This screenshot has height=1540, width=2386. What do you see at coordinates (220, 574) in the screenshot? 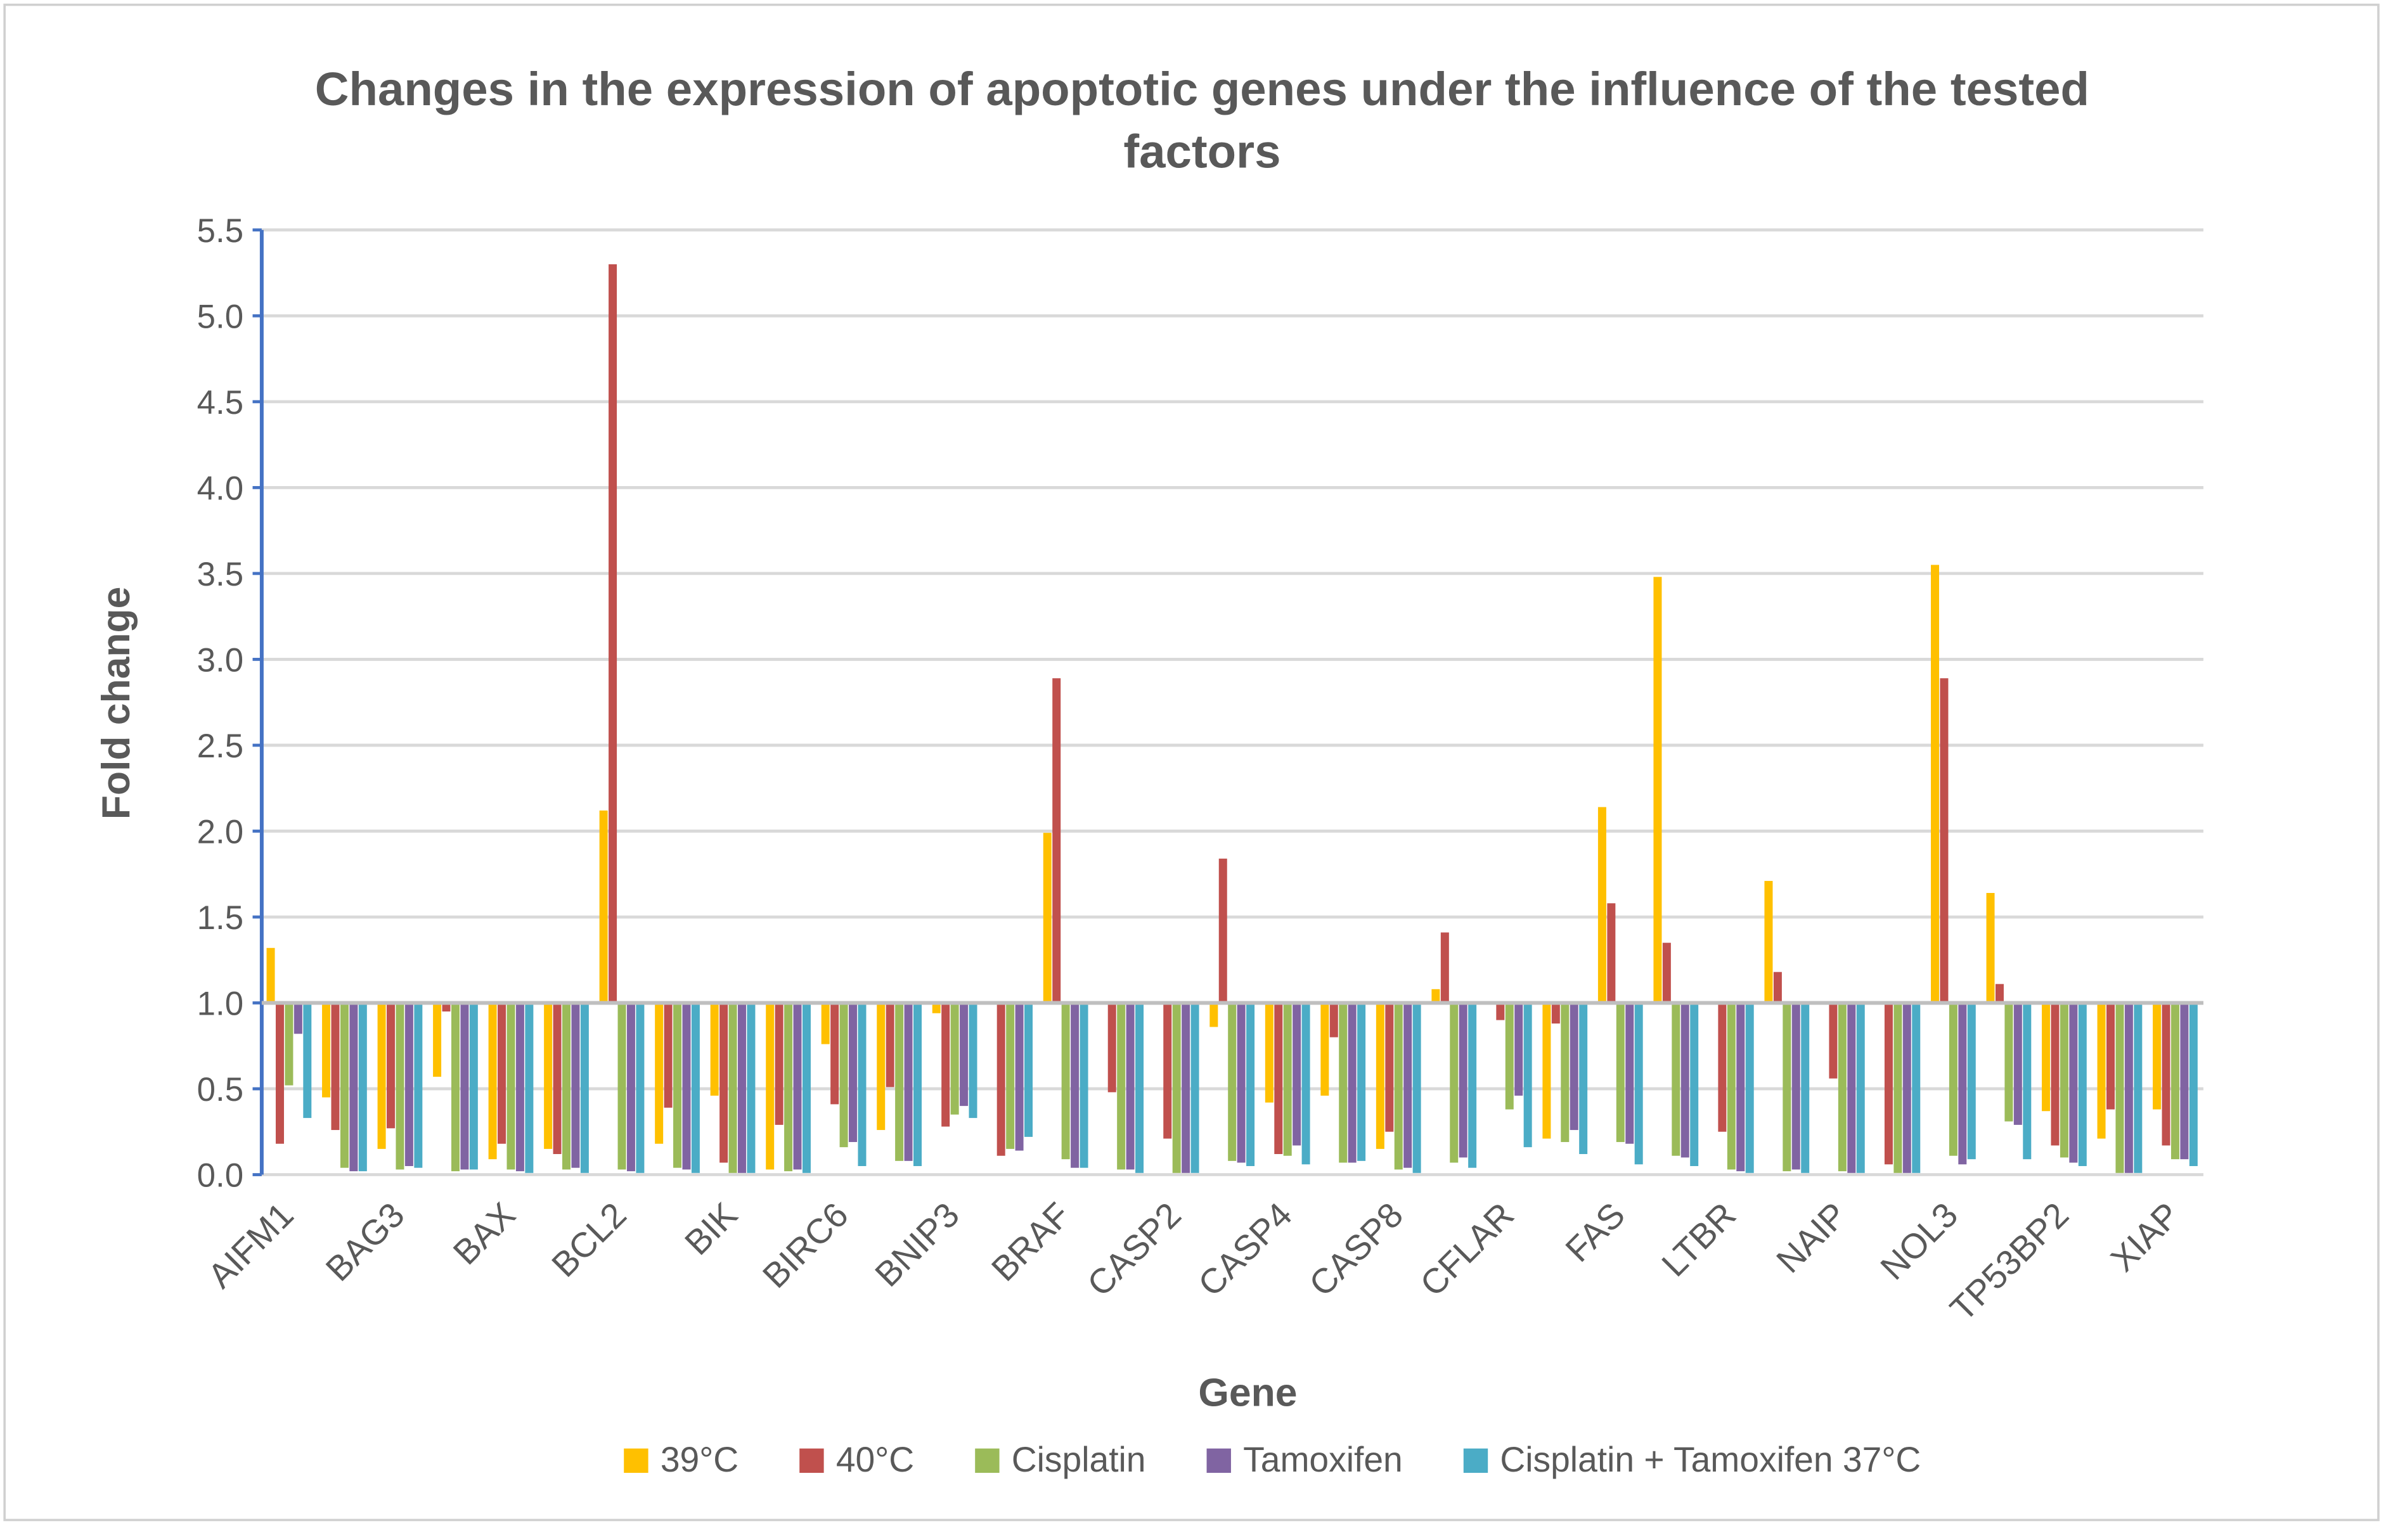
I see `y-tick-label: 3.5` at bounding box center [220, 574].